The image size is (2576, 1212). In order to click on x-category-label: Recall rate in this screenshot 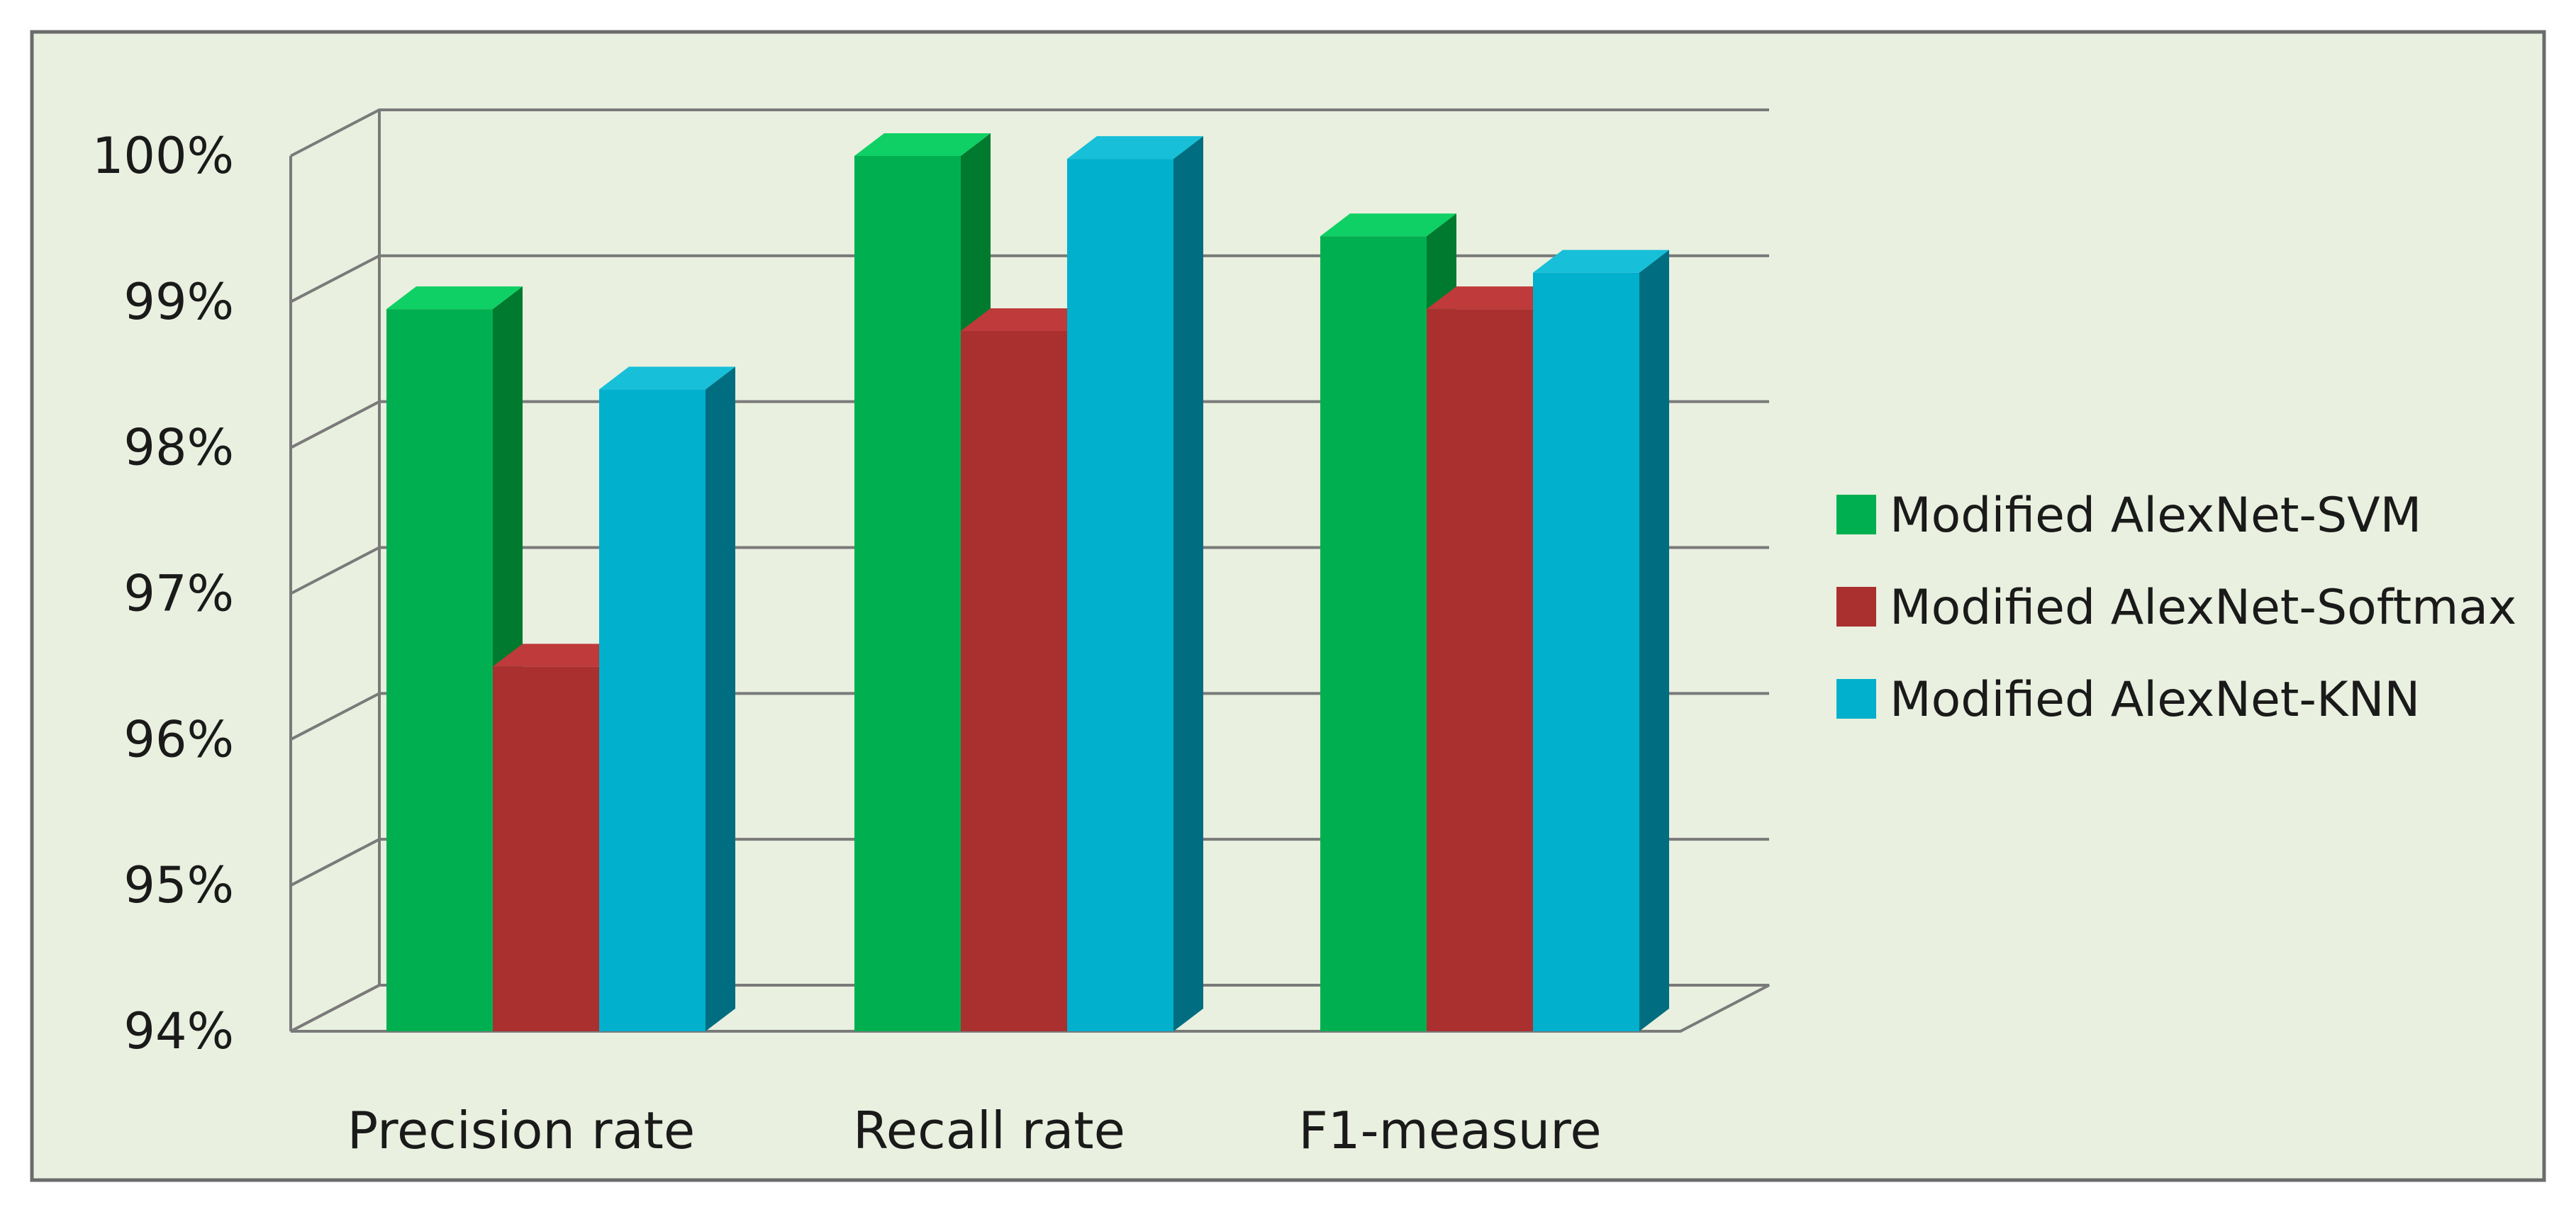, I will do `click(989, 1130)`.